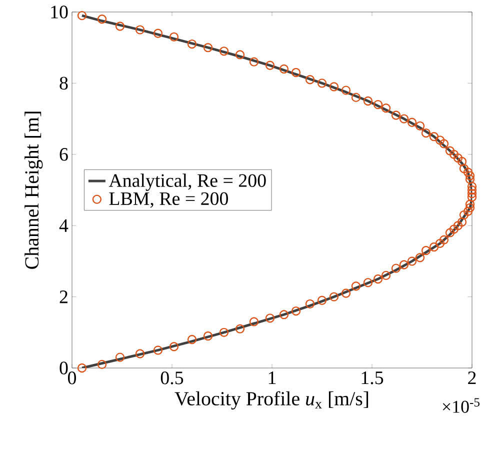  Describe the element at coordinates (64, 83) in the screenshot. I see `y-tick-label: 8` at that location.